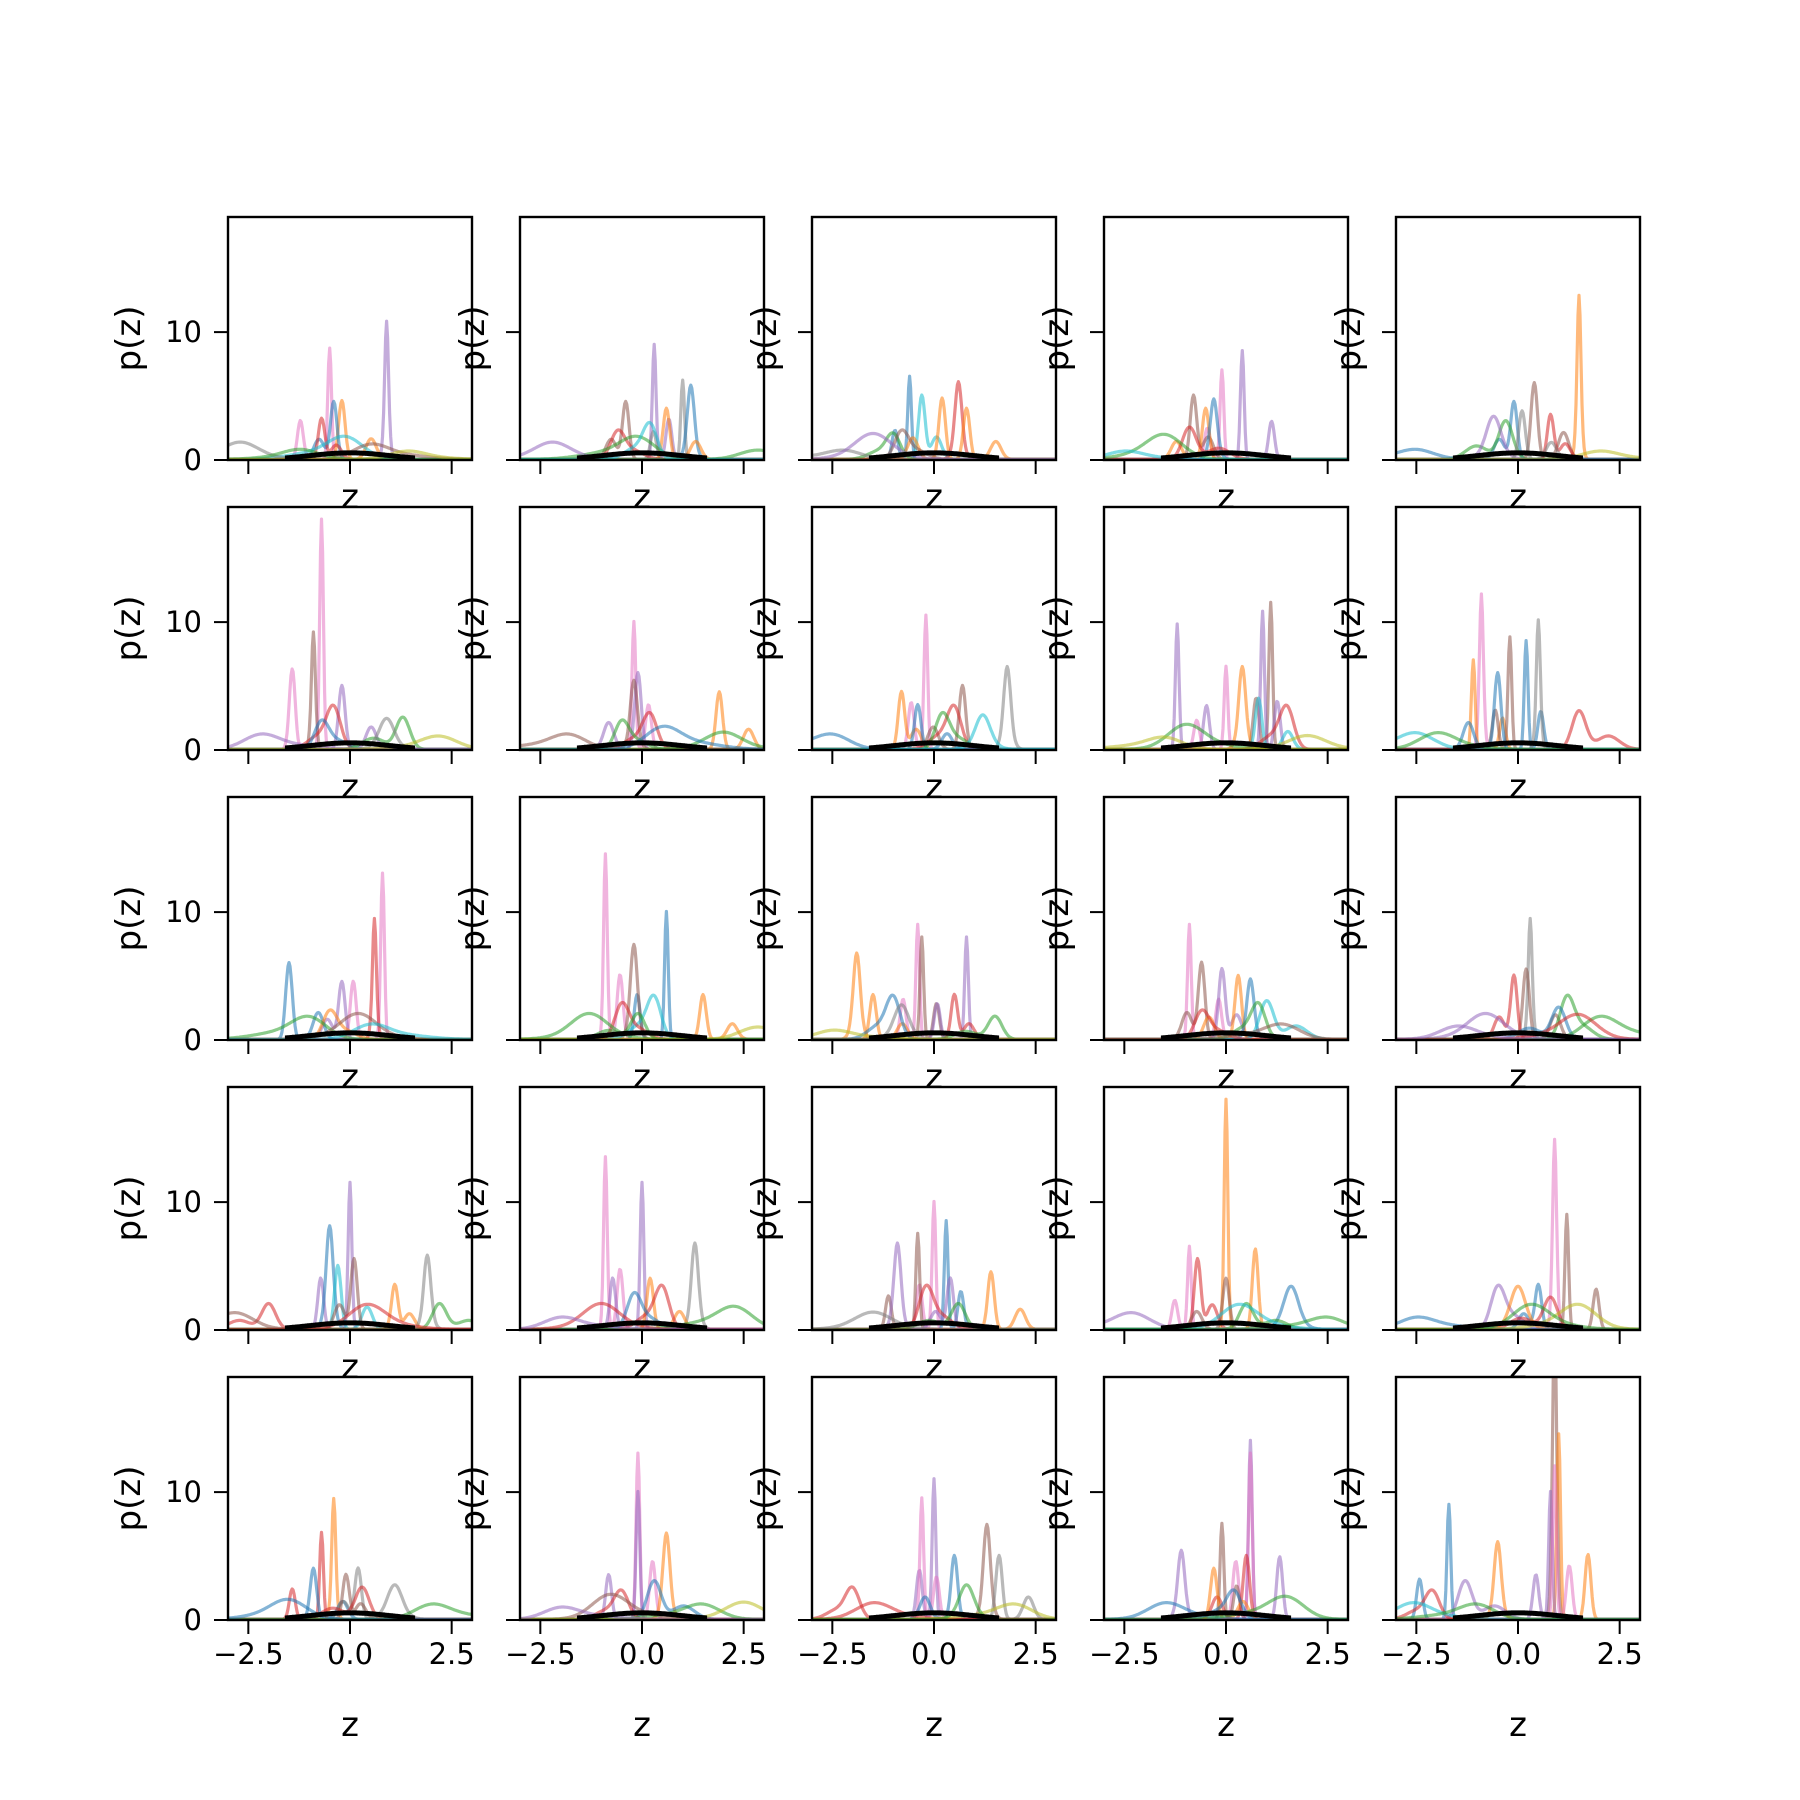 This screenshot has width=1800, height=1800. Describe the element at coordinates (902, 1560) in the screenshot. I see `subplot-r5-c3: −2.5 0.0 2.5 z p(z)` at that location.